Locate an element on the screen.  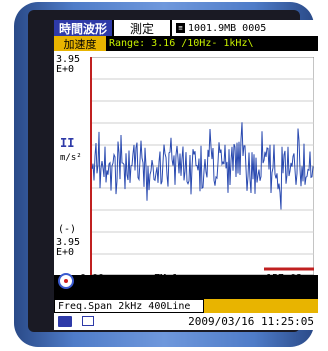
y-top-exp: E+0 is located at coordinates (65, 69).